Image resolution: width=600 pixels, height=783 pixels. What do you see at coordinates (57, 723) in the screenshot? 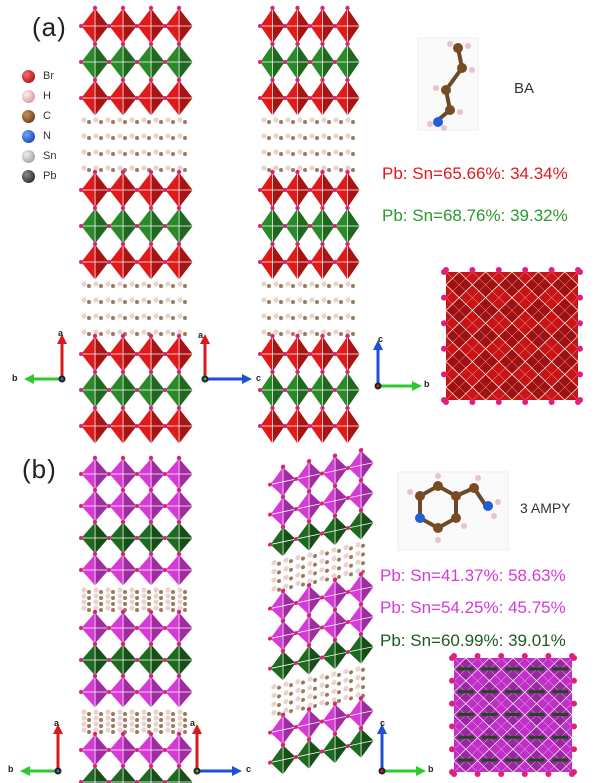
I see `axis-b-left-up: a` at bounding box center [57, 723].